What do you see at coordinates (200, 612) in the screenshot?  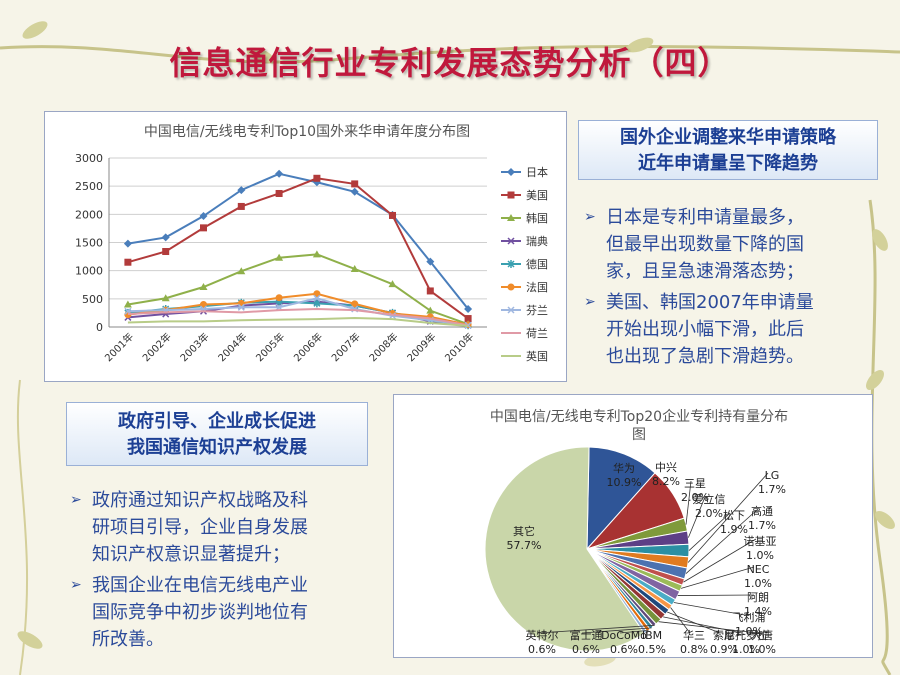 I see `bullet-line: 国际竞争中初步谈判地位有` at bounding box center [200, 612].